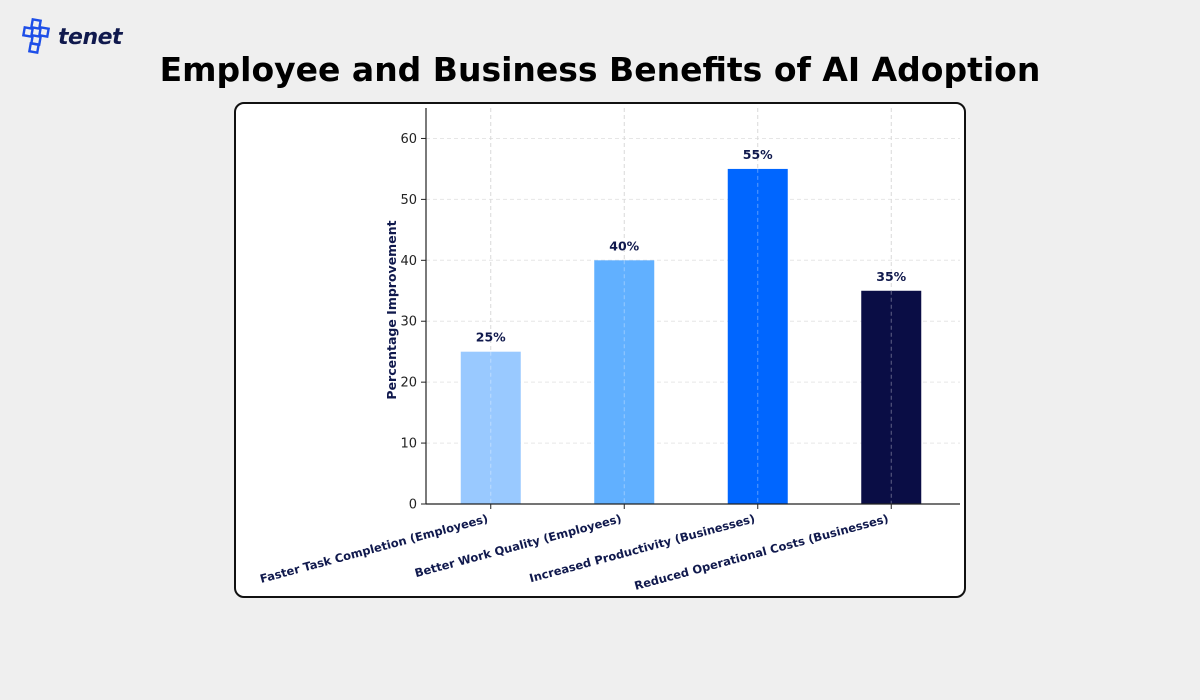 The image size is (1200, 700). What do you see at coordinates (891, 276) in the screenshot?
I see `data-label-4: 35%` at bounding box center [891, 276].